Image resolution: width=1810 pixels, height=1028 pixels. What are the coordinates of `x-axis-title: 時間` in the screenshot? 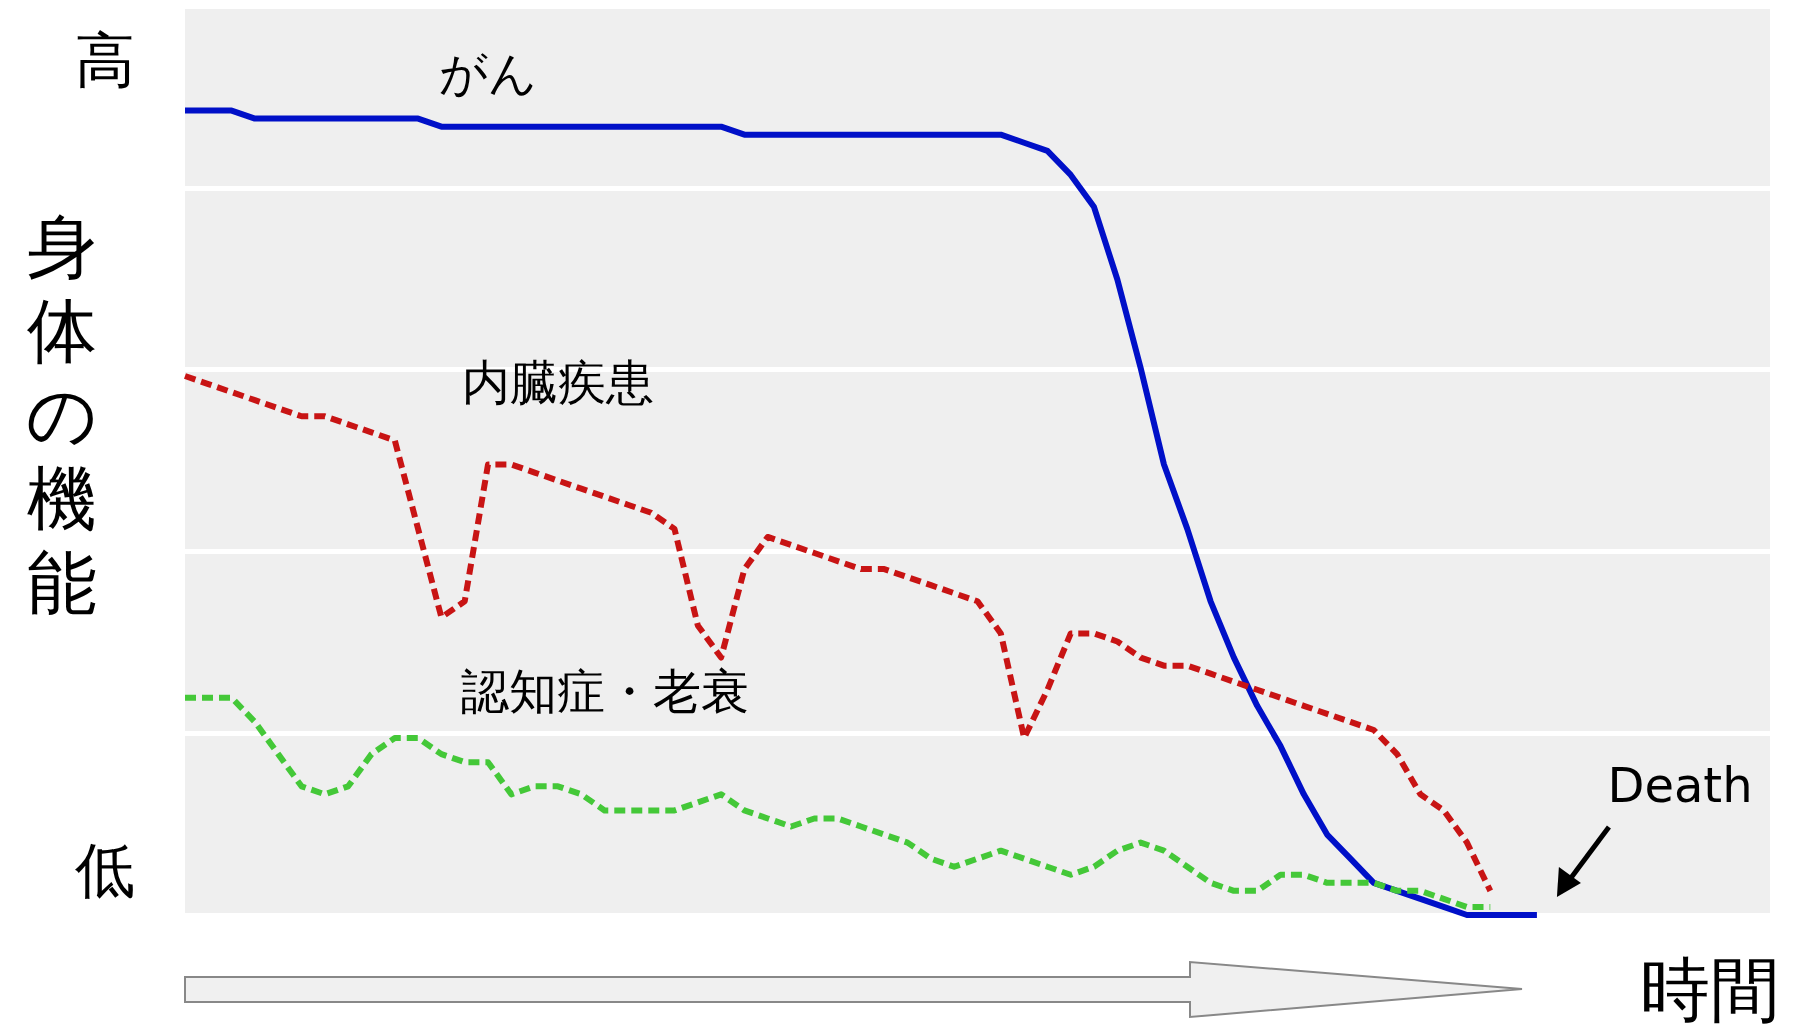 It's located at (1710, 988).